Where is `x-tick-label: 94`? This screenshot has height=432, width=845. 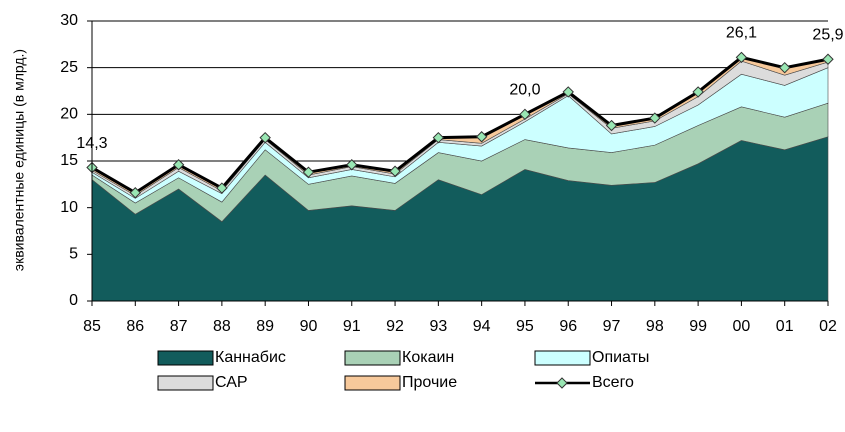
x-tick-label: 94 is located at coordinates (482, 326).